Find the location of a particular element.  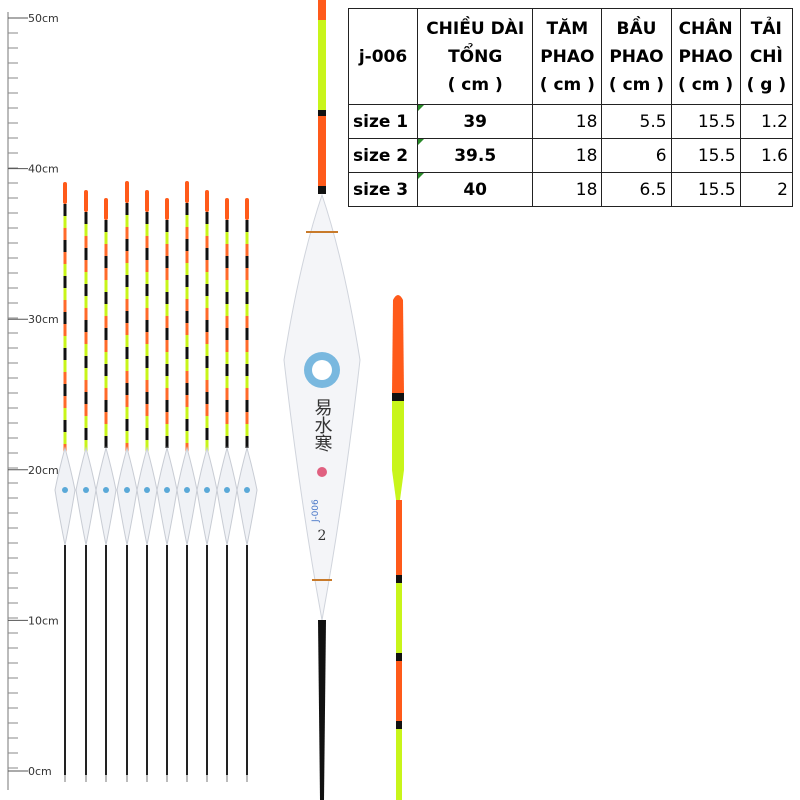

table-cell: 2 is located at coordinates (766, 189).